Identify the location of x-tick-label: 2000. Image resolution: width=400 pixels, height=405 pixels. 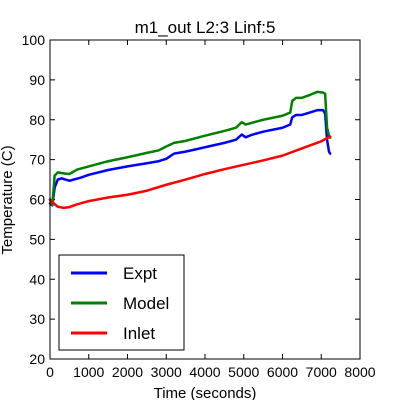
(127, 372).